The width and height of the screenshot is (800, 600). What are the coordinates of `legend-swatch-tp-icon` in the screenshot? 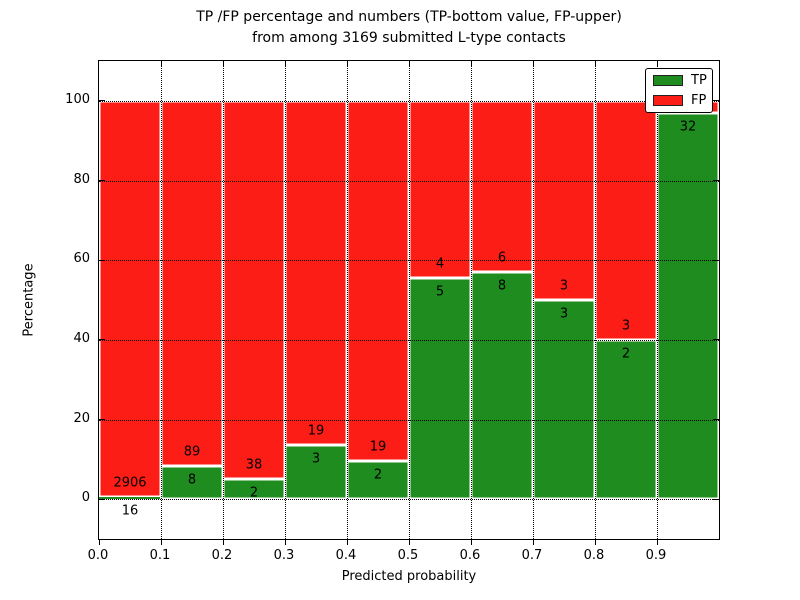 It's located at (668, 81).